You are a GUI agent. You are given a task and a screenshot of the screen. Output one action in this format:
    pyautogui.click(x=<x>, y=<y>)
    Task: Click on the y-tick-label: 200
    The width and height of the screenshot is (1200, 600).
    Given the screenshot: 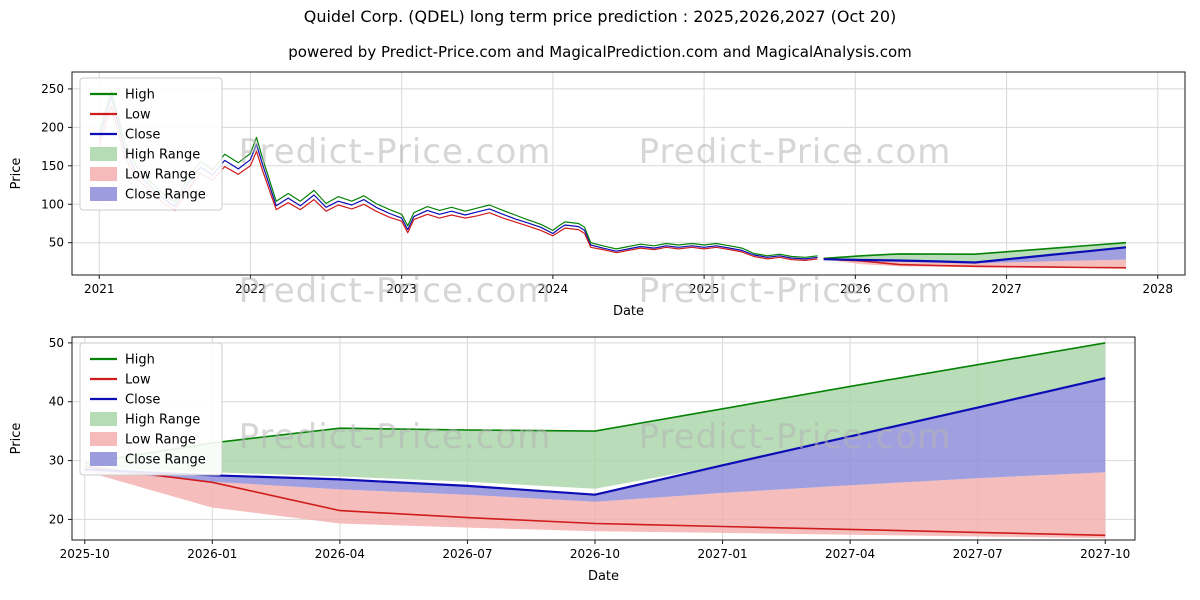 What is the action you would take?
    pyautogui.click(x=52, y=127)
    